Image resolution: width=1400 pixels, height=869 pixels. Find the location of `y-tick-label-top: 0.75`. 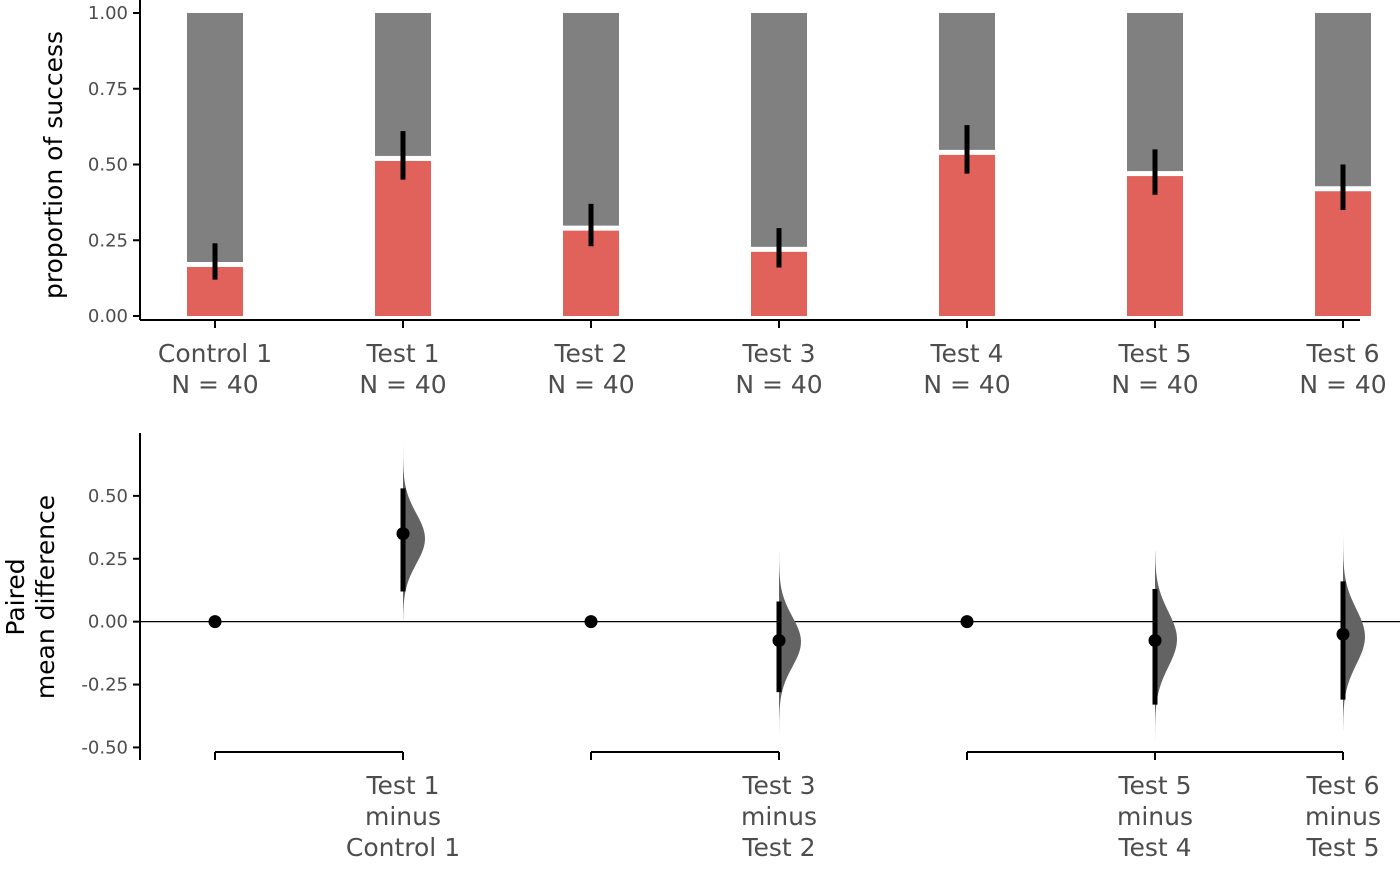

y-tick-label-top: 0.75 is located at coordinates (108, 89).